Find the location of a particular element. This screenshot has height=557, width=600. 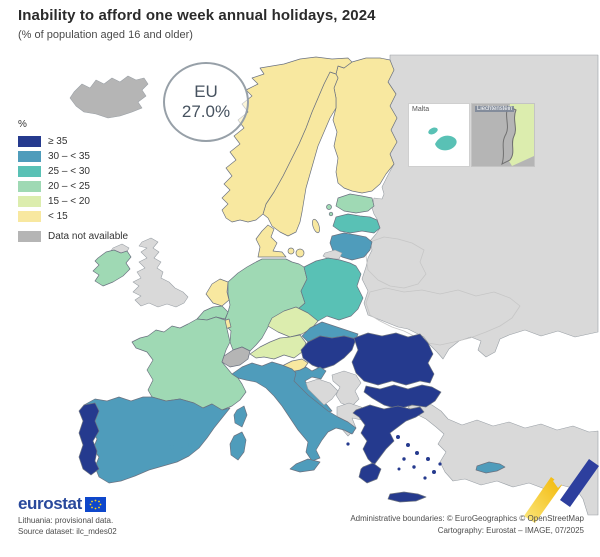

legend-label: 20 – < 25 is located at coordinates (69, 186).